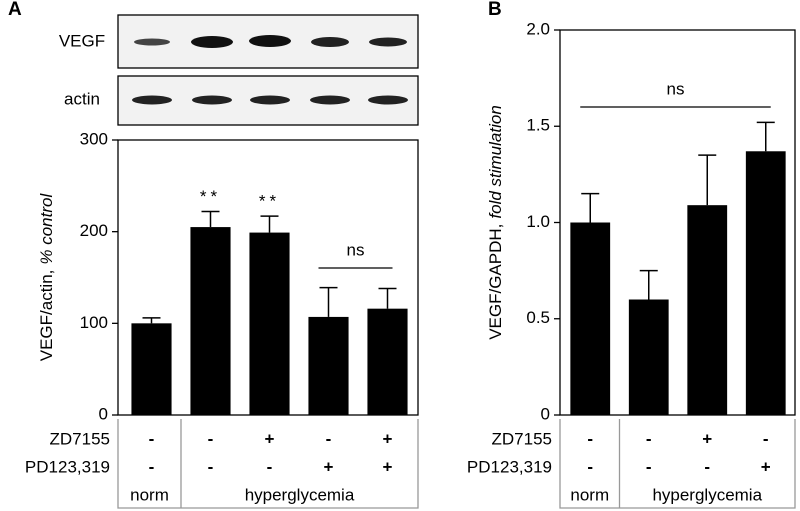  I want to click on blot-label: actin, so click(82, 98).